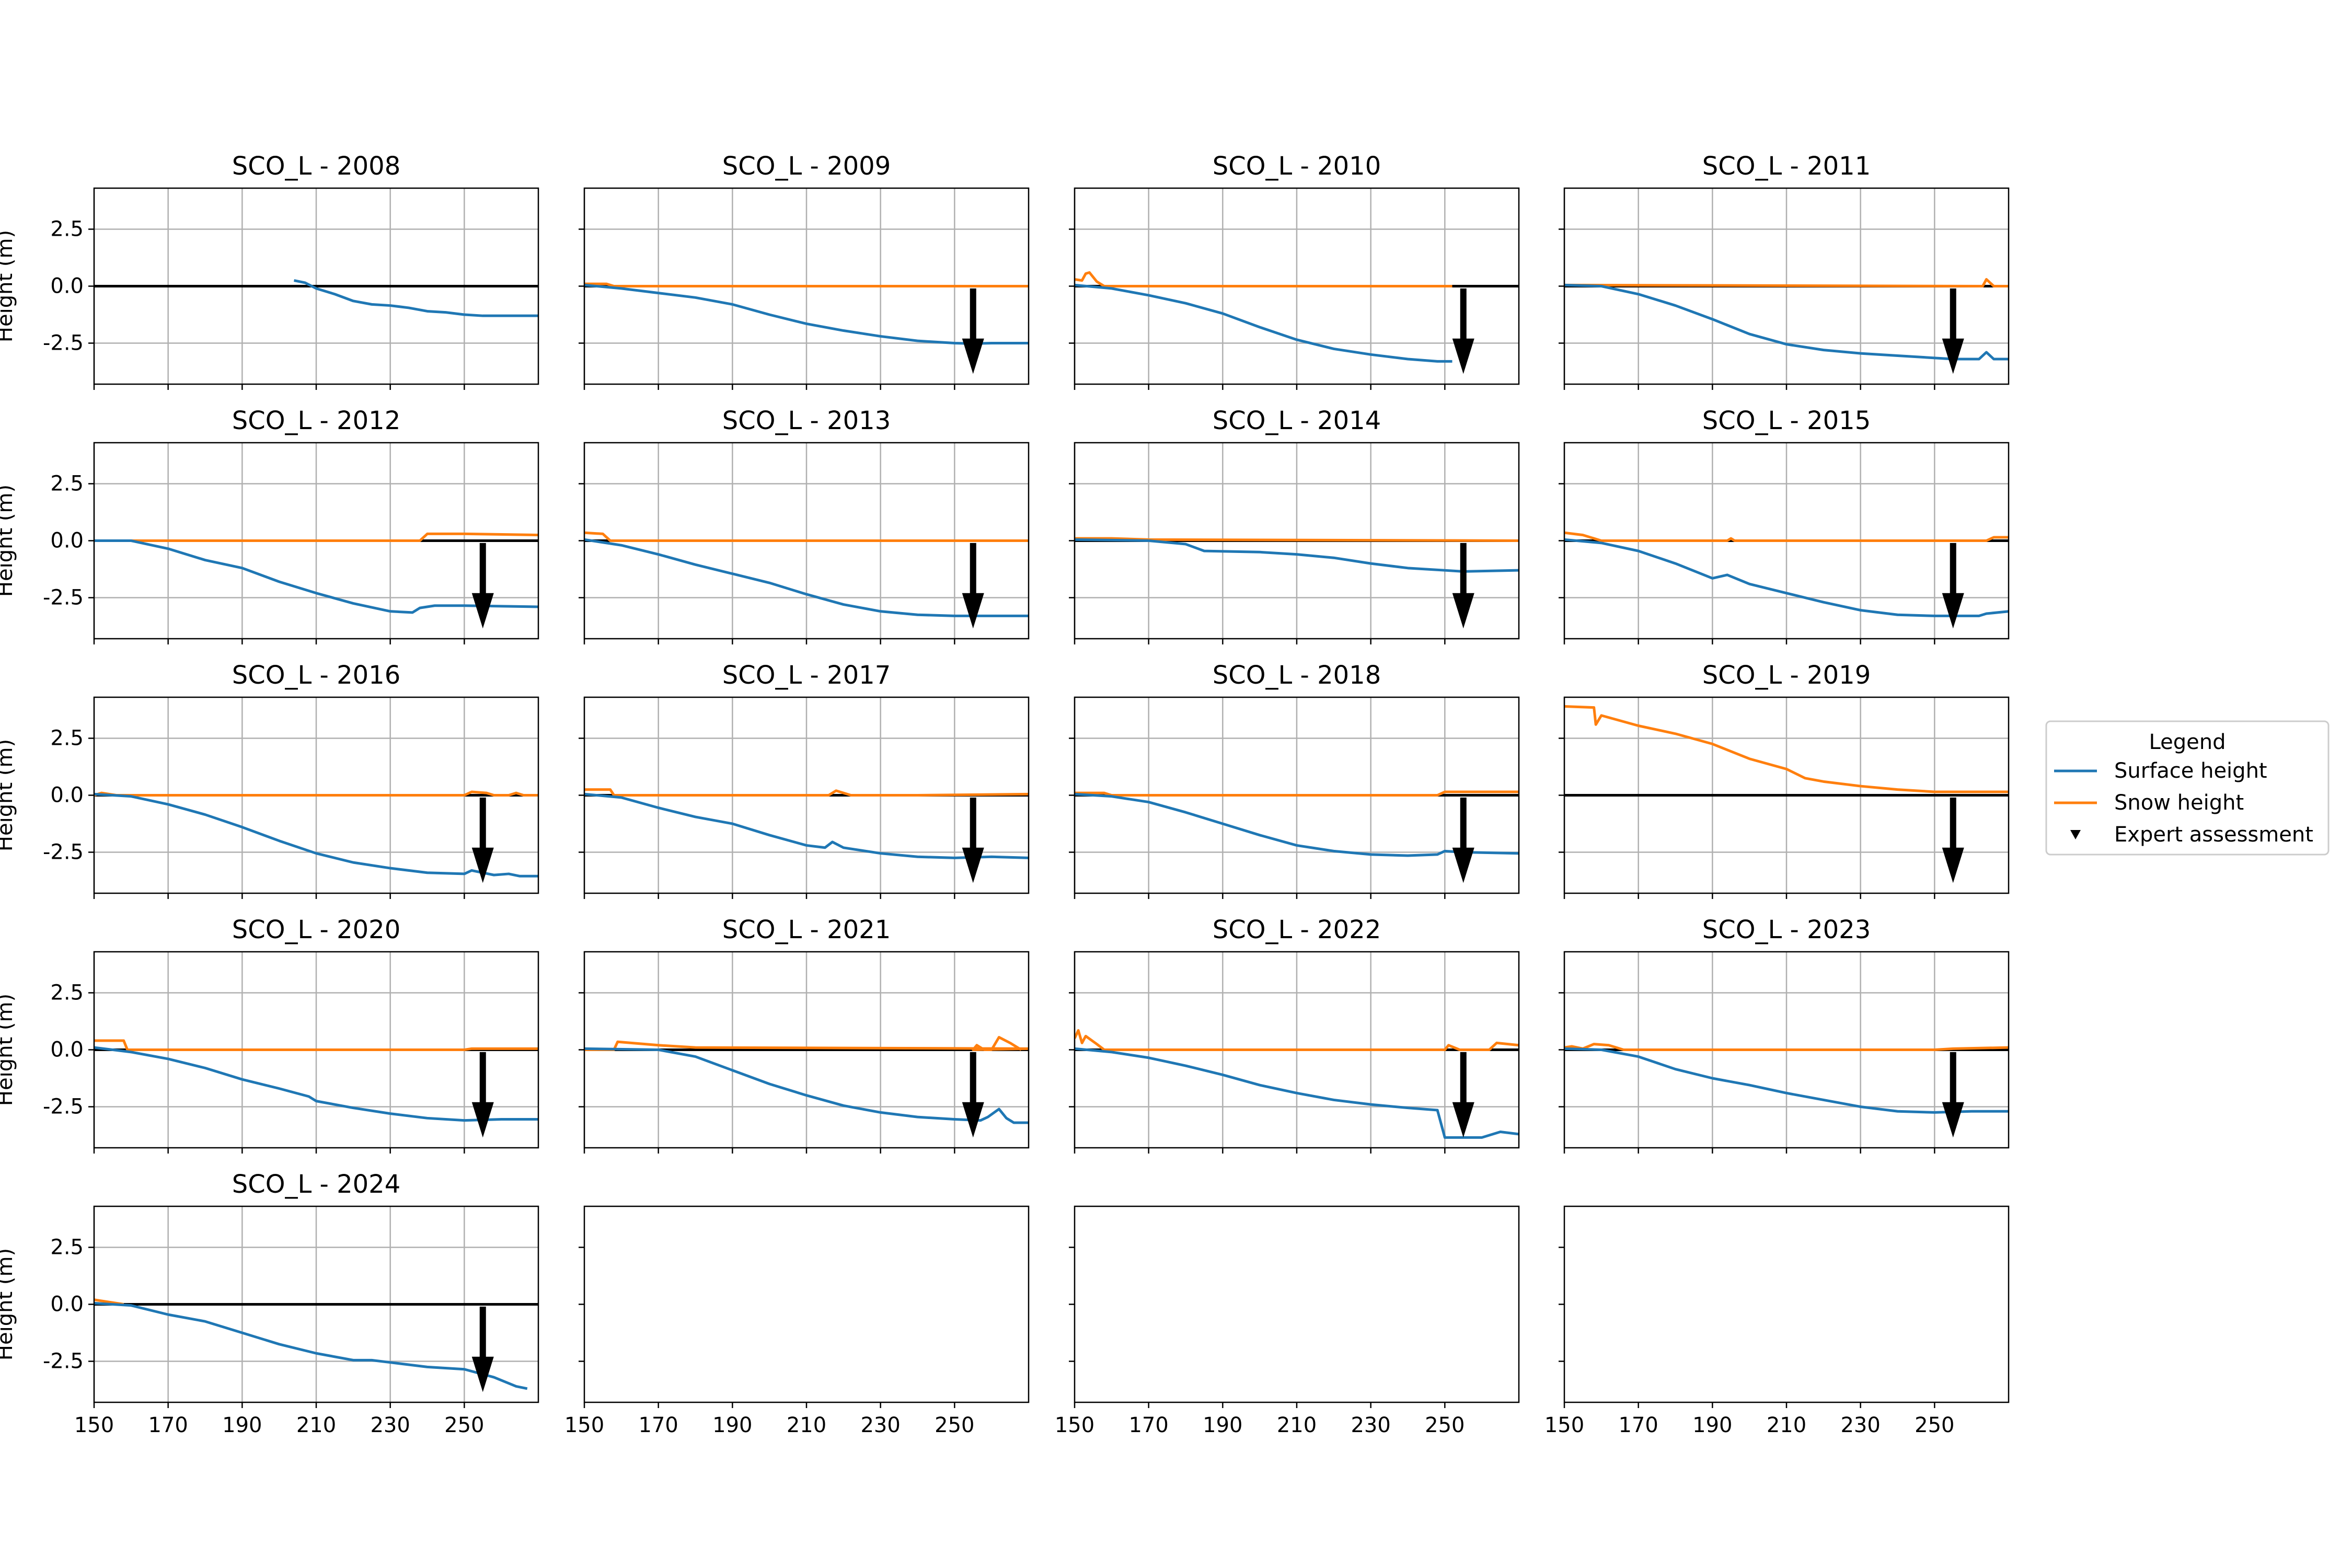 The image size is (2352, 1568). What do you see at coordinates (1297, 675) in the screenshot?
I see `panel-title: SCO_L - 2018` at bounding box center [1297, 675].